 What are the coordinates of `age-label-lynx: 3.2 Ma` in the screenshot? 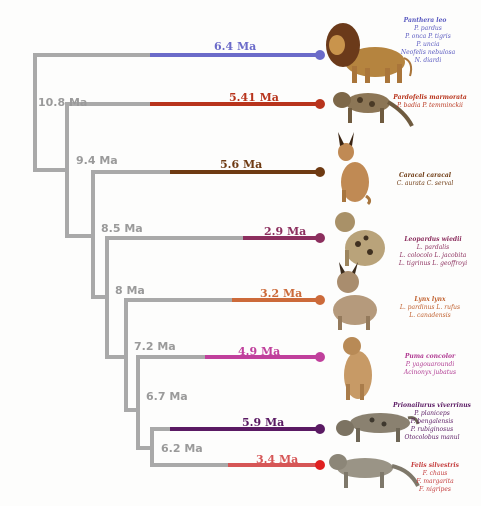 It's located at (281, 293).